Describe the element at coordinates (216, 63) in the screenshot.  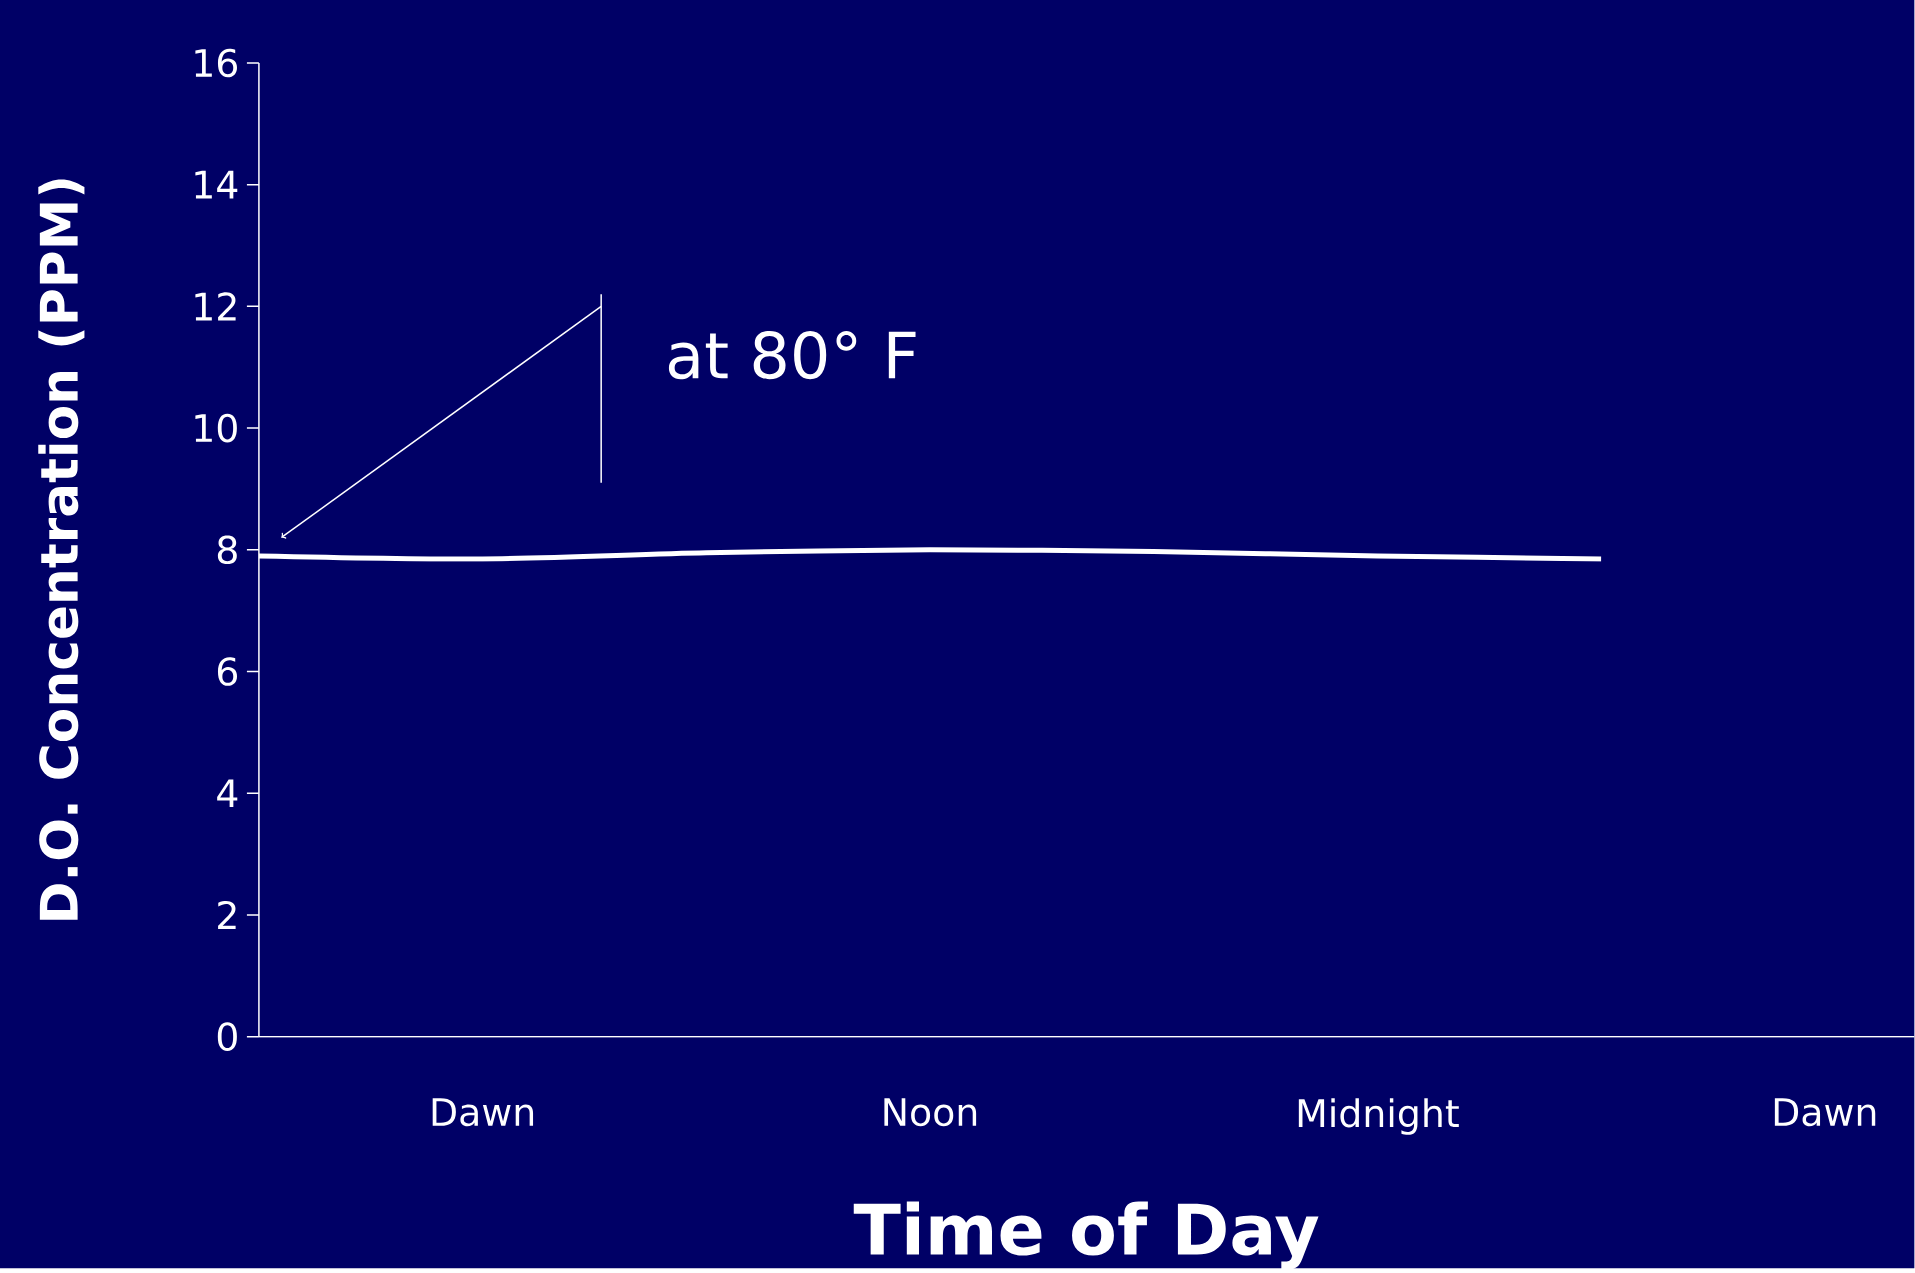
I see `y-tick-label: 16` at that location.